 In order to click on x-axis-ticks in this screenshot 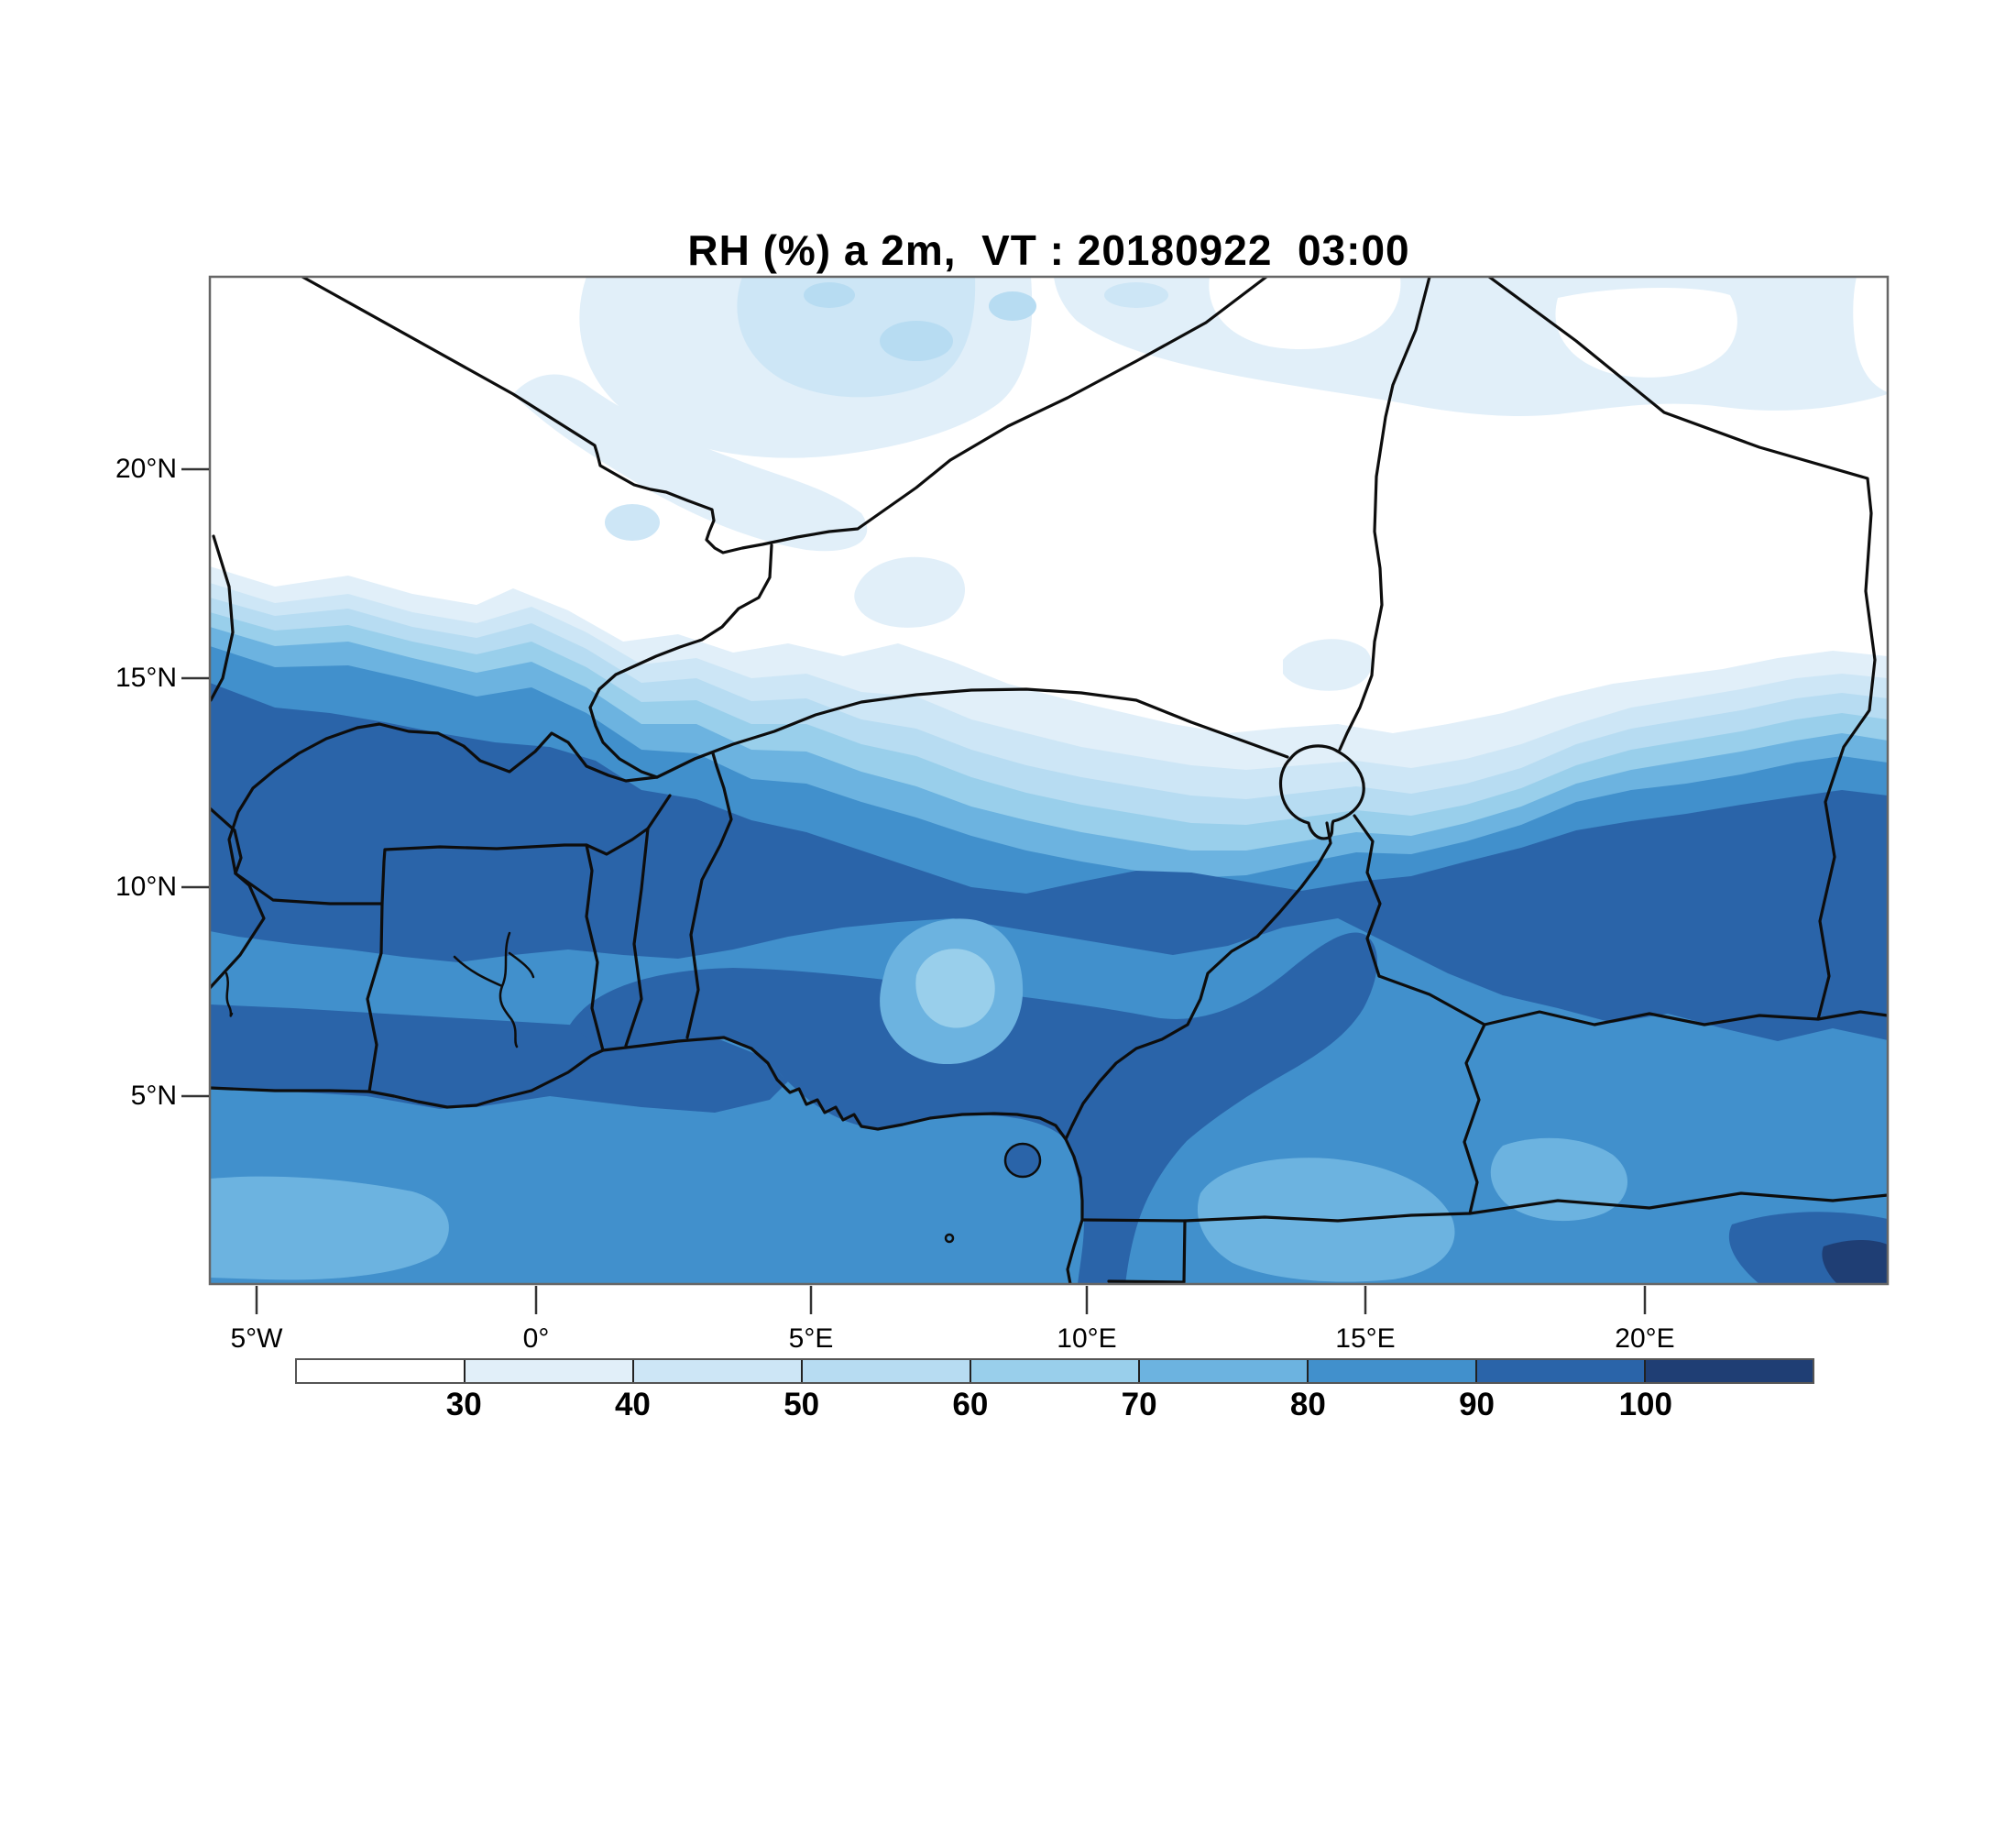, I will do `click(951, 1300)`.